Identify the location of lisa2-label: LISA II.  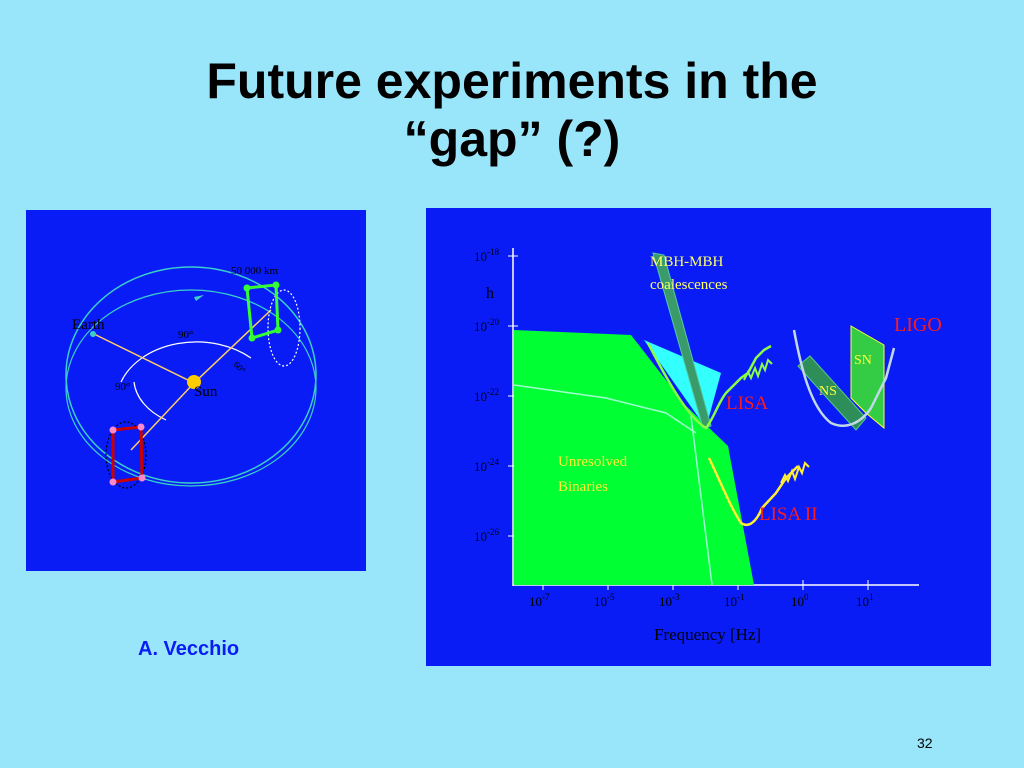
(788, 514).